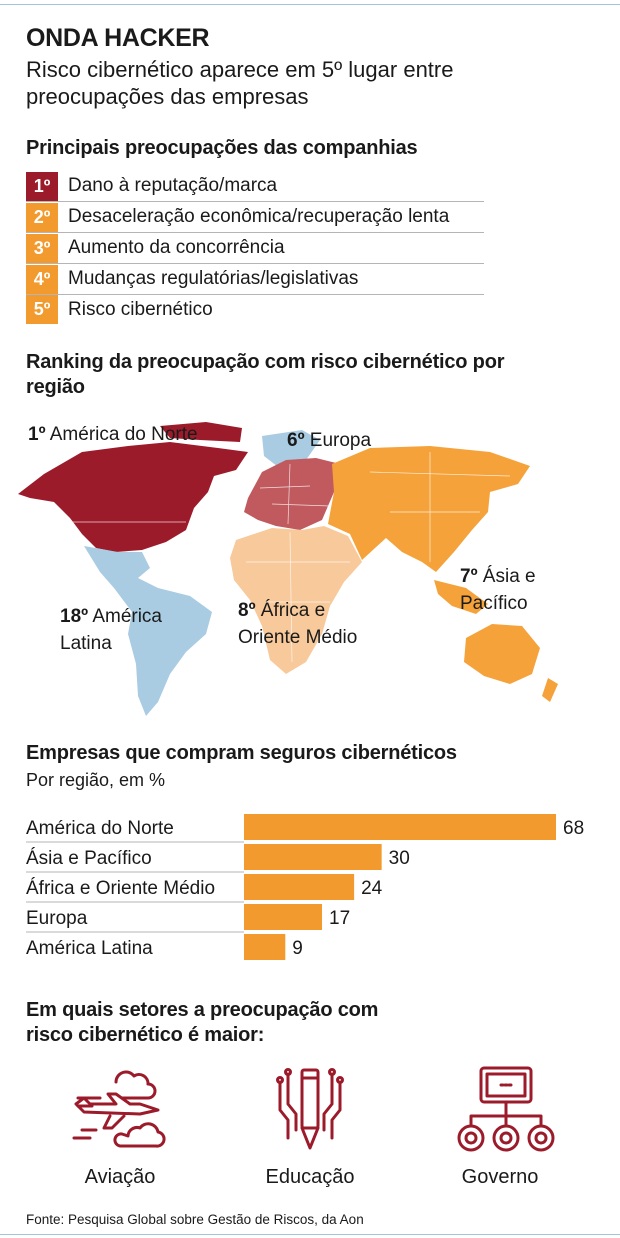  Describe the element at coordinates (120, 1177) in the screenshot. I see `sector-label: Aviação` at that location.